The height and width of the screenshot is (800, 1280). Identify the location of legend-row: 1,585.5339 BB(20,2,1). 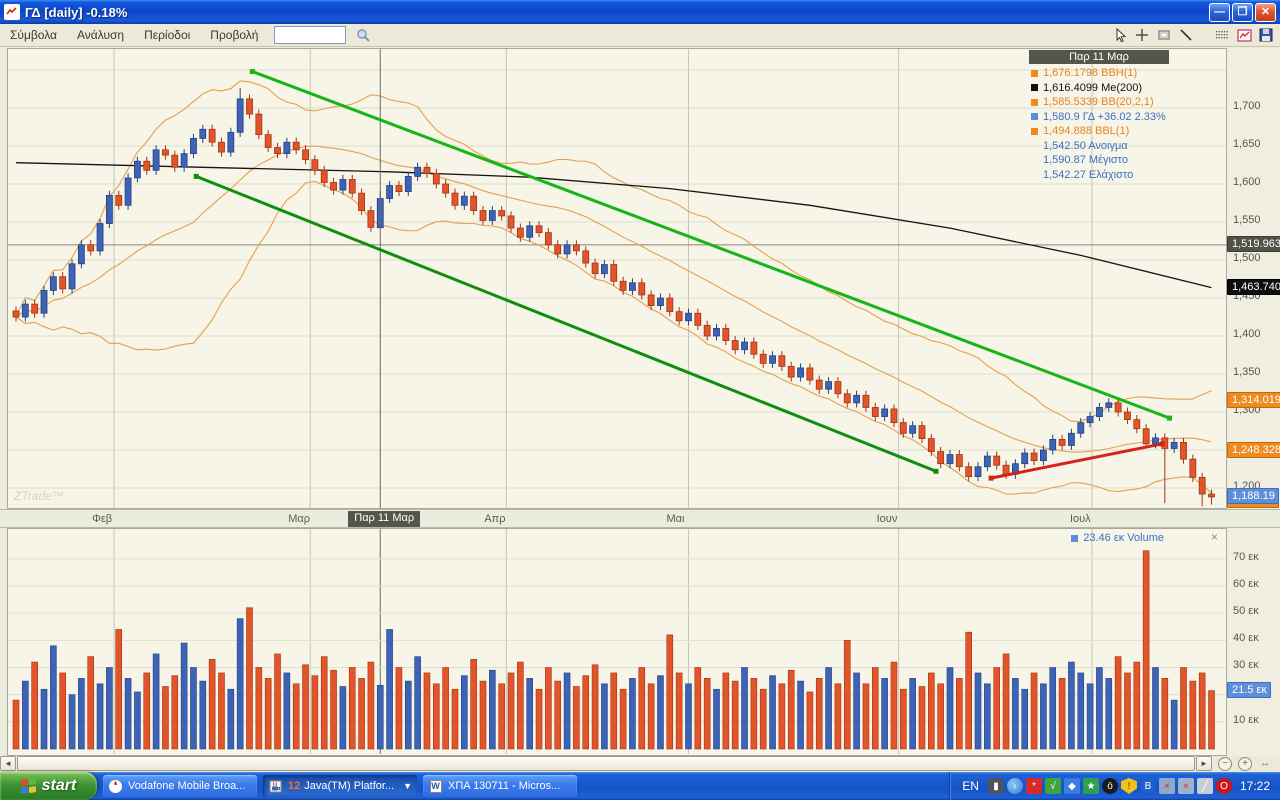
(1099, 102).